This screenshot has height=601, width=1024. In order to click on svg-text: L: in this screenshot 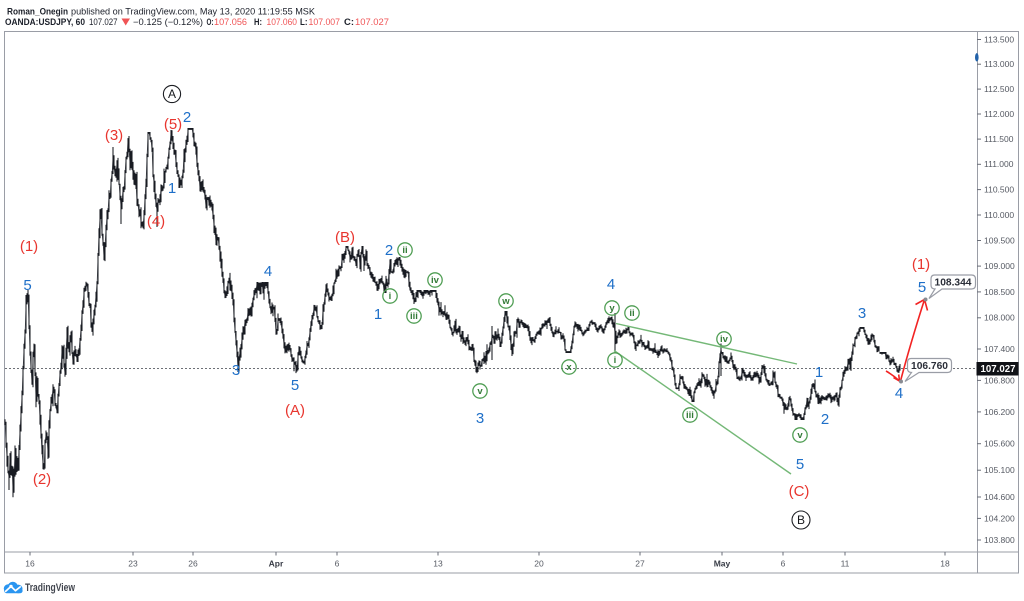, I will do `click(304, 22)`.